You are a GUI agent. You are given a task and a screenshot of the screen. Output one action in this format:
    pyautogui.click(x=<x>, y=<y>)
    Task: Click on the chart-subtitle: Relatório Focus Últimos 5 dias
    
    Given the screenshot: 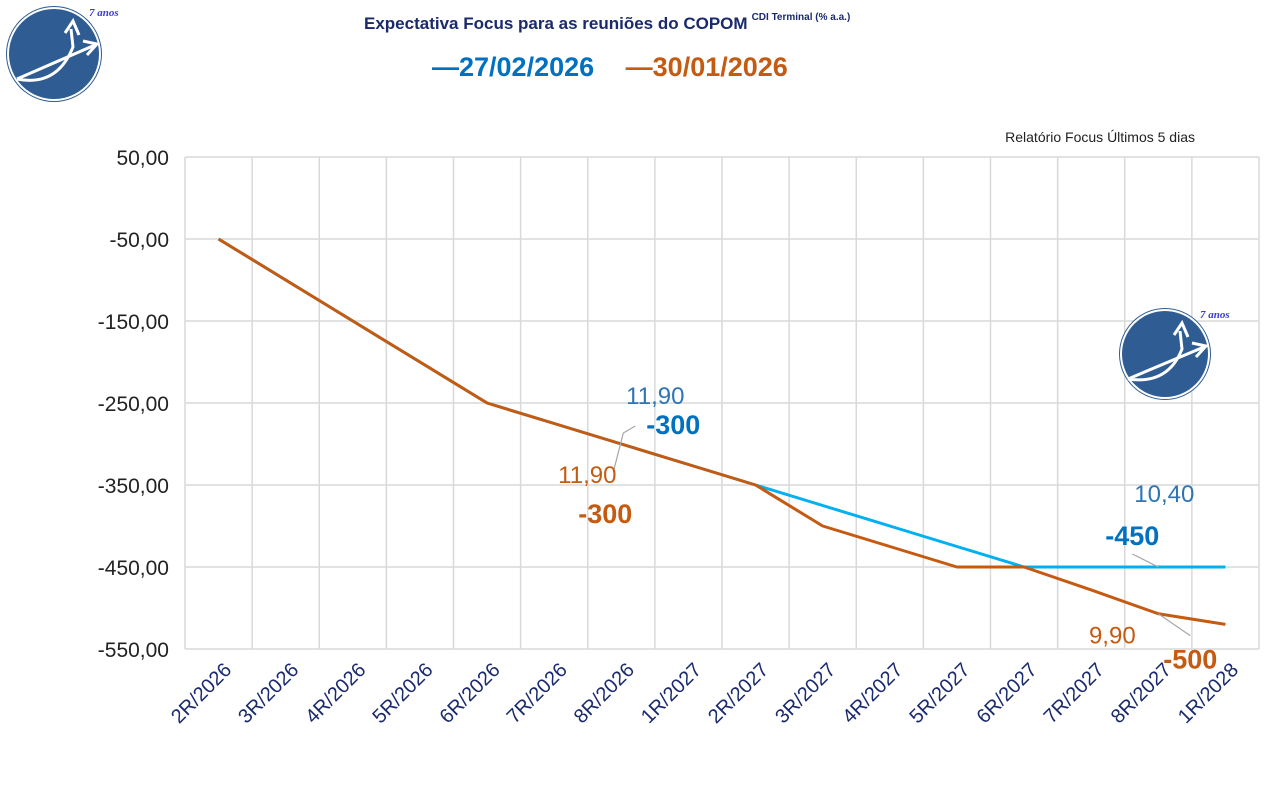 What is the action you would take?
    pyautogui.click(x=1100, y=137)
    